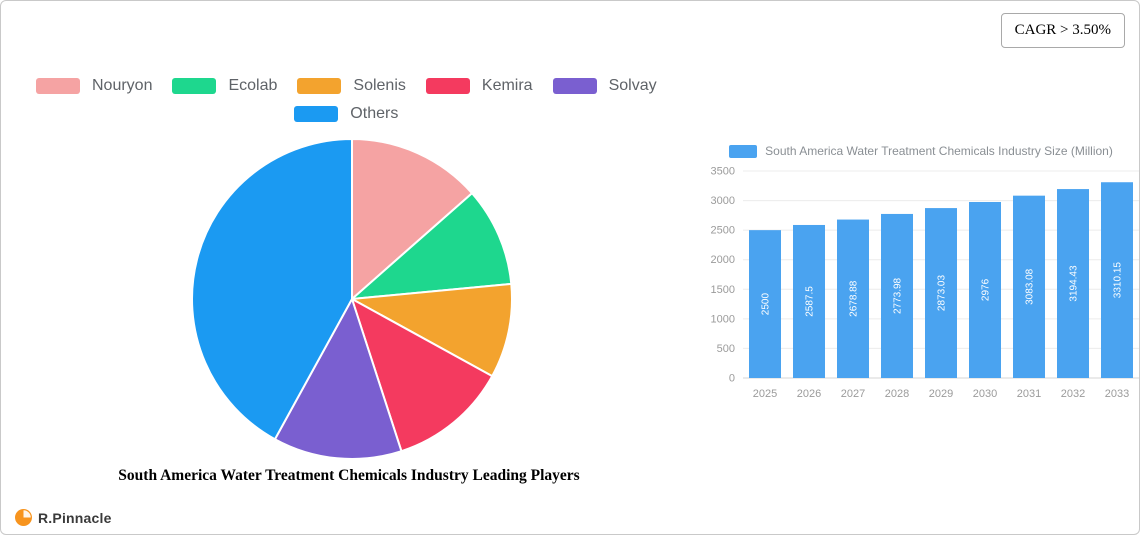 The height and width of the screenshot is (535, 1140). What do you see at coordinates (507, 85) in the screenshot?
I see `legend-label: Kemira` at bounding box center [507, 85].